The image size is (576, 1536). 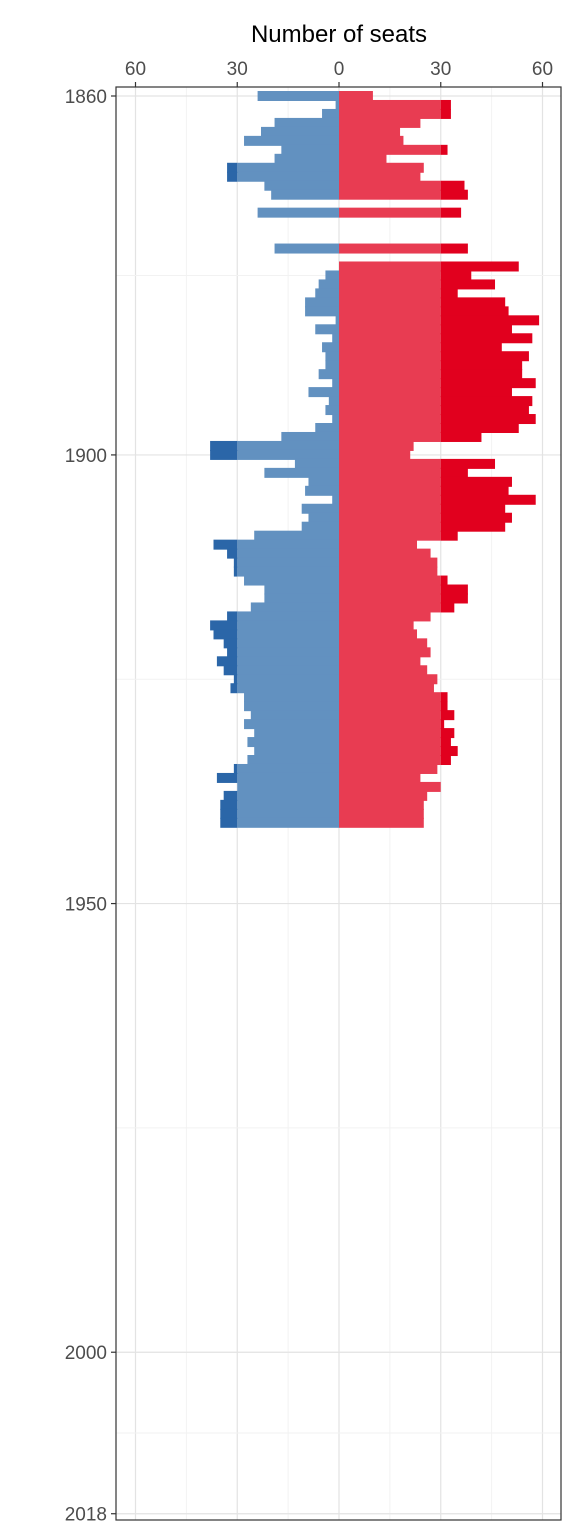 I want to click on bar-right-1915, so click(x=390, y=589).